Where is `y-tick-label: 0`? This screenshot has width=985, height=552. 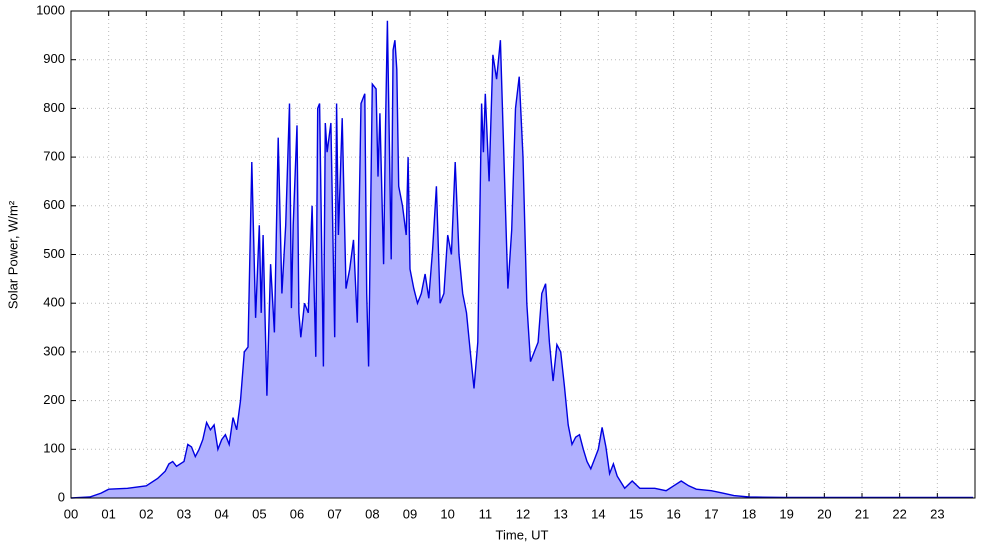 y-tick-label: 0 is located at coordinates (61, 496).